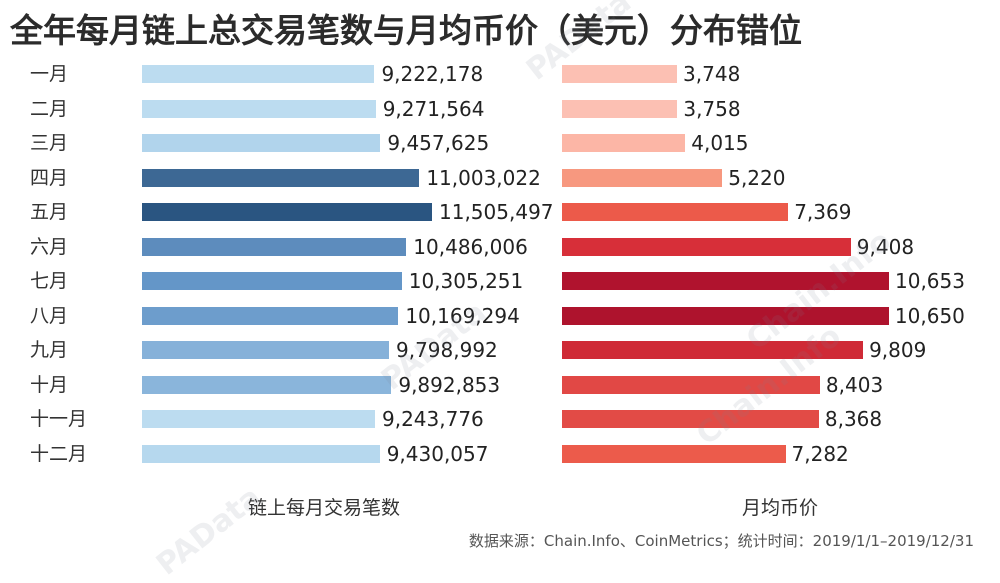 The height and width of the screenshot is (583, 1000). What do you see at coordinates (496, 212) in the screenshot?
I see `transactions-value-label: 11,505,497` at bounding box center [496, 212].